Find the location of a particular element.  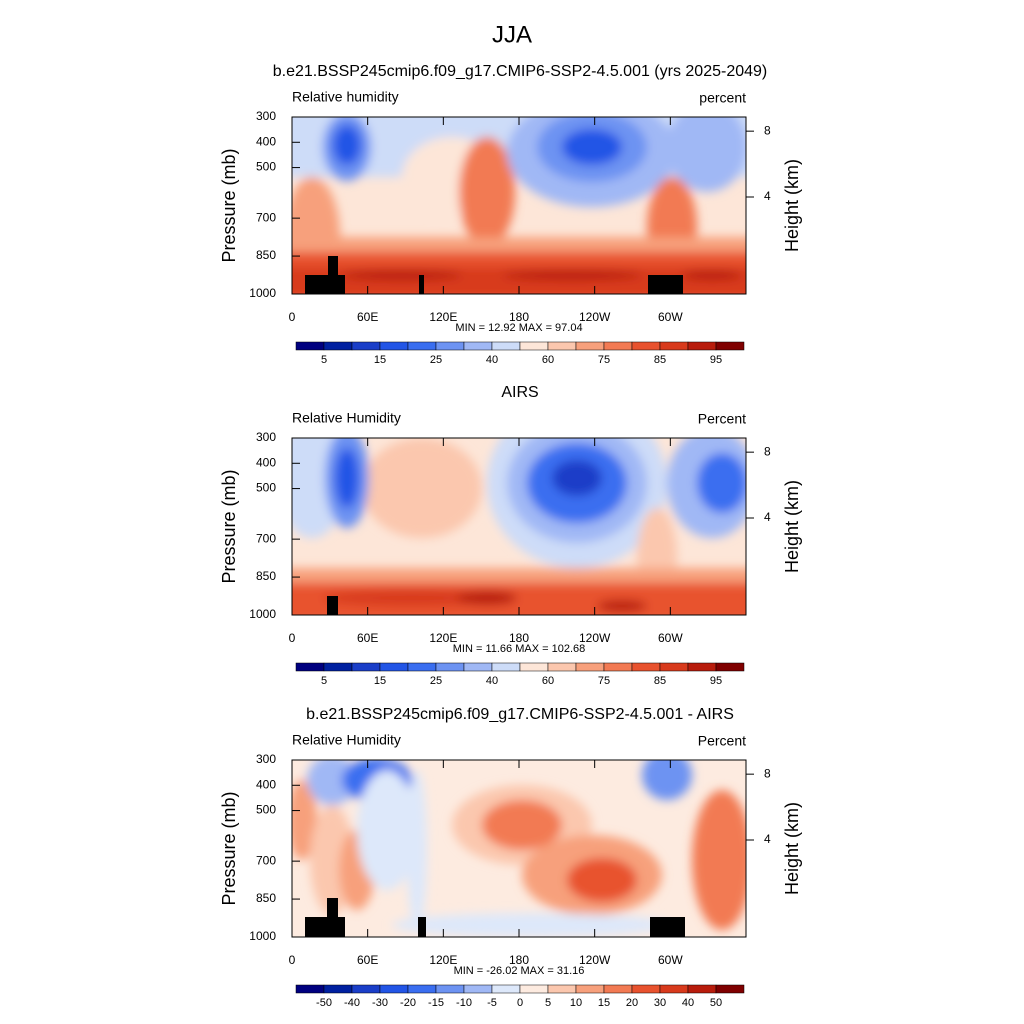

colorbar-label: -5 is located at coordinates (492, 1003).